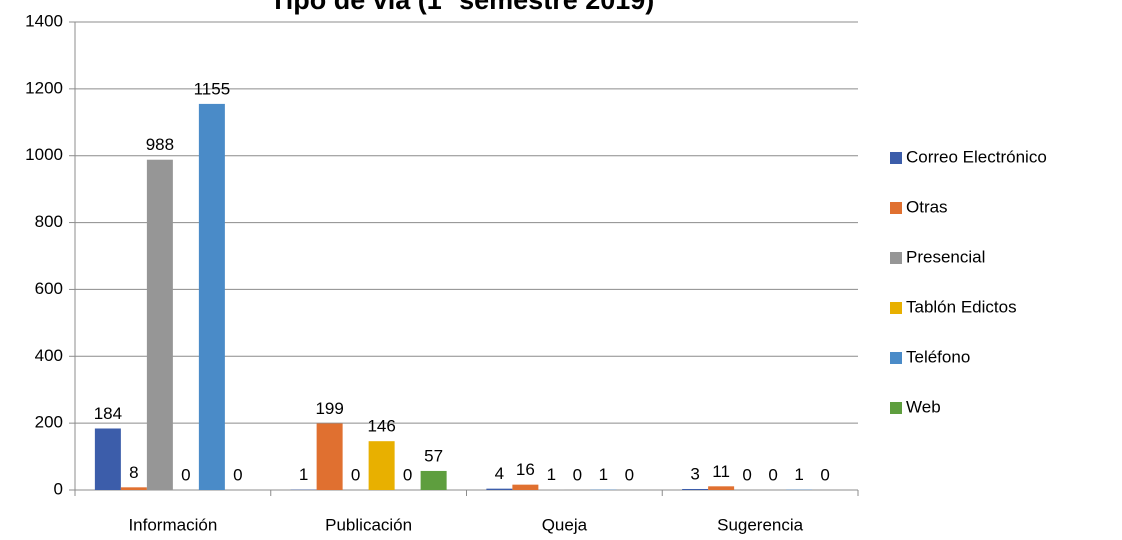  What do you see at coordinates (694, 473) in the screenshot?
I see `data-label: 3` at bounding box center [694, 473].